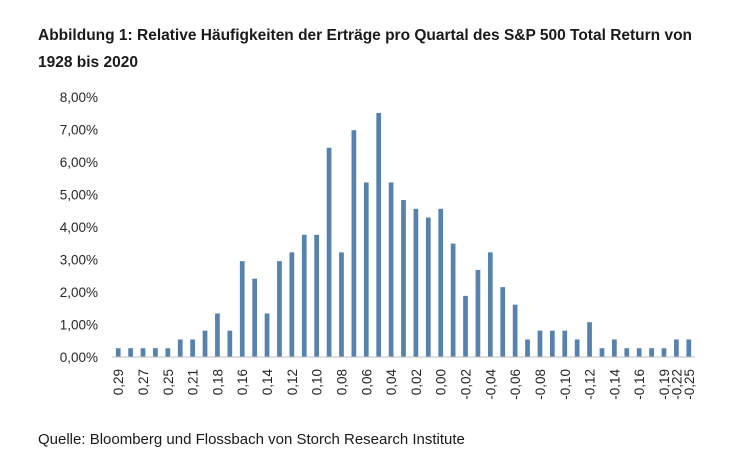 The height and width of the screenshot is (472, 750). Describe the element at coordinates (614, 384) in the screenshot. I see `x-tick-label: -0,14` at that location.